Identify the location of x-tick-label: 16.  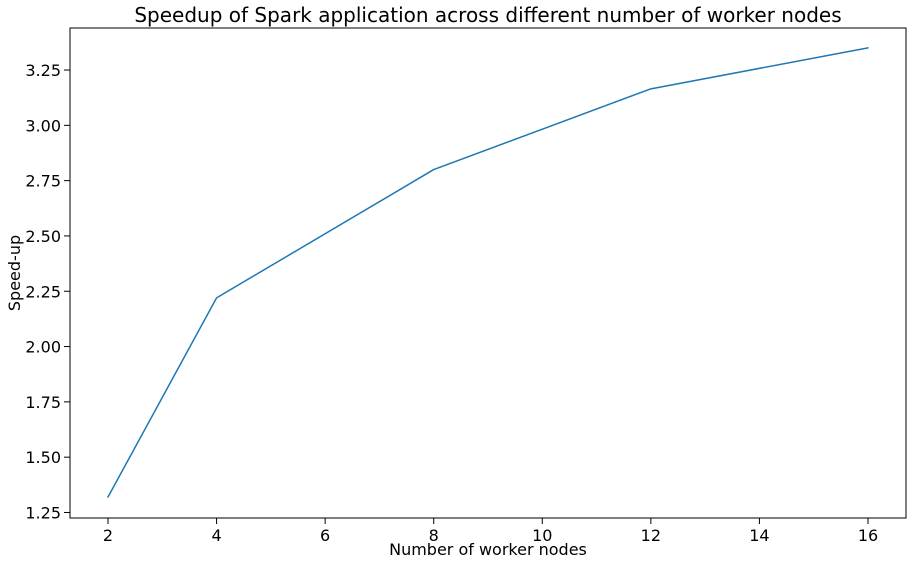
(868, 535).